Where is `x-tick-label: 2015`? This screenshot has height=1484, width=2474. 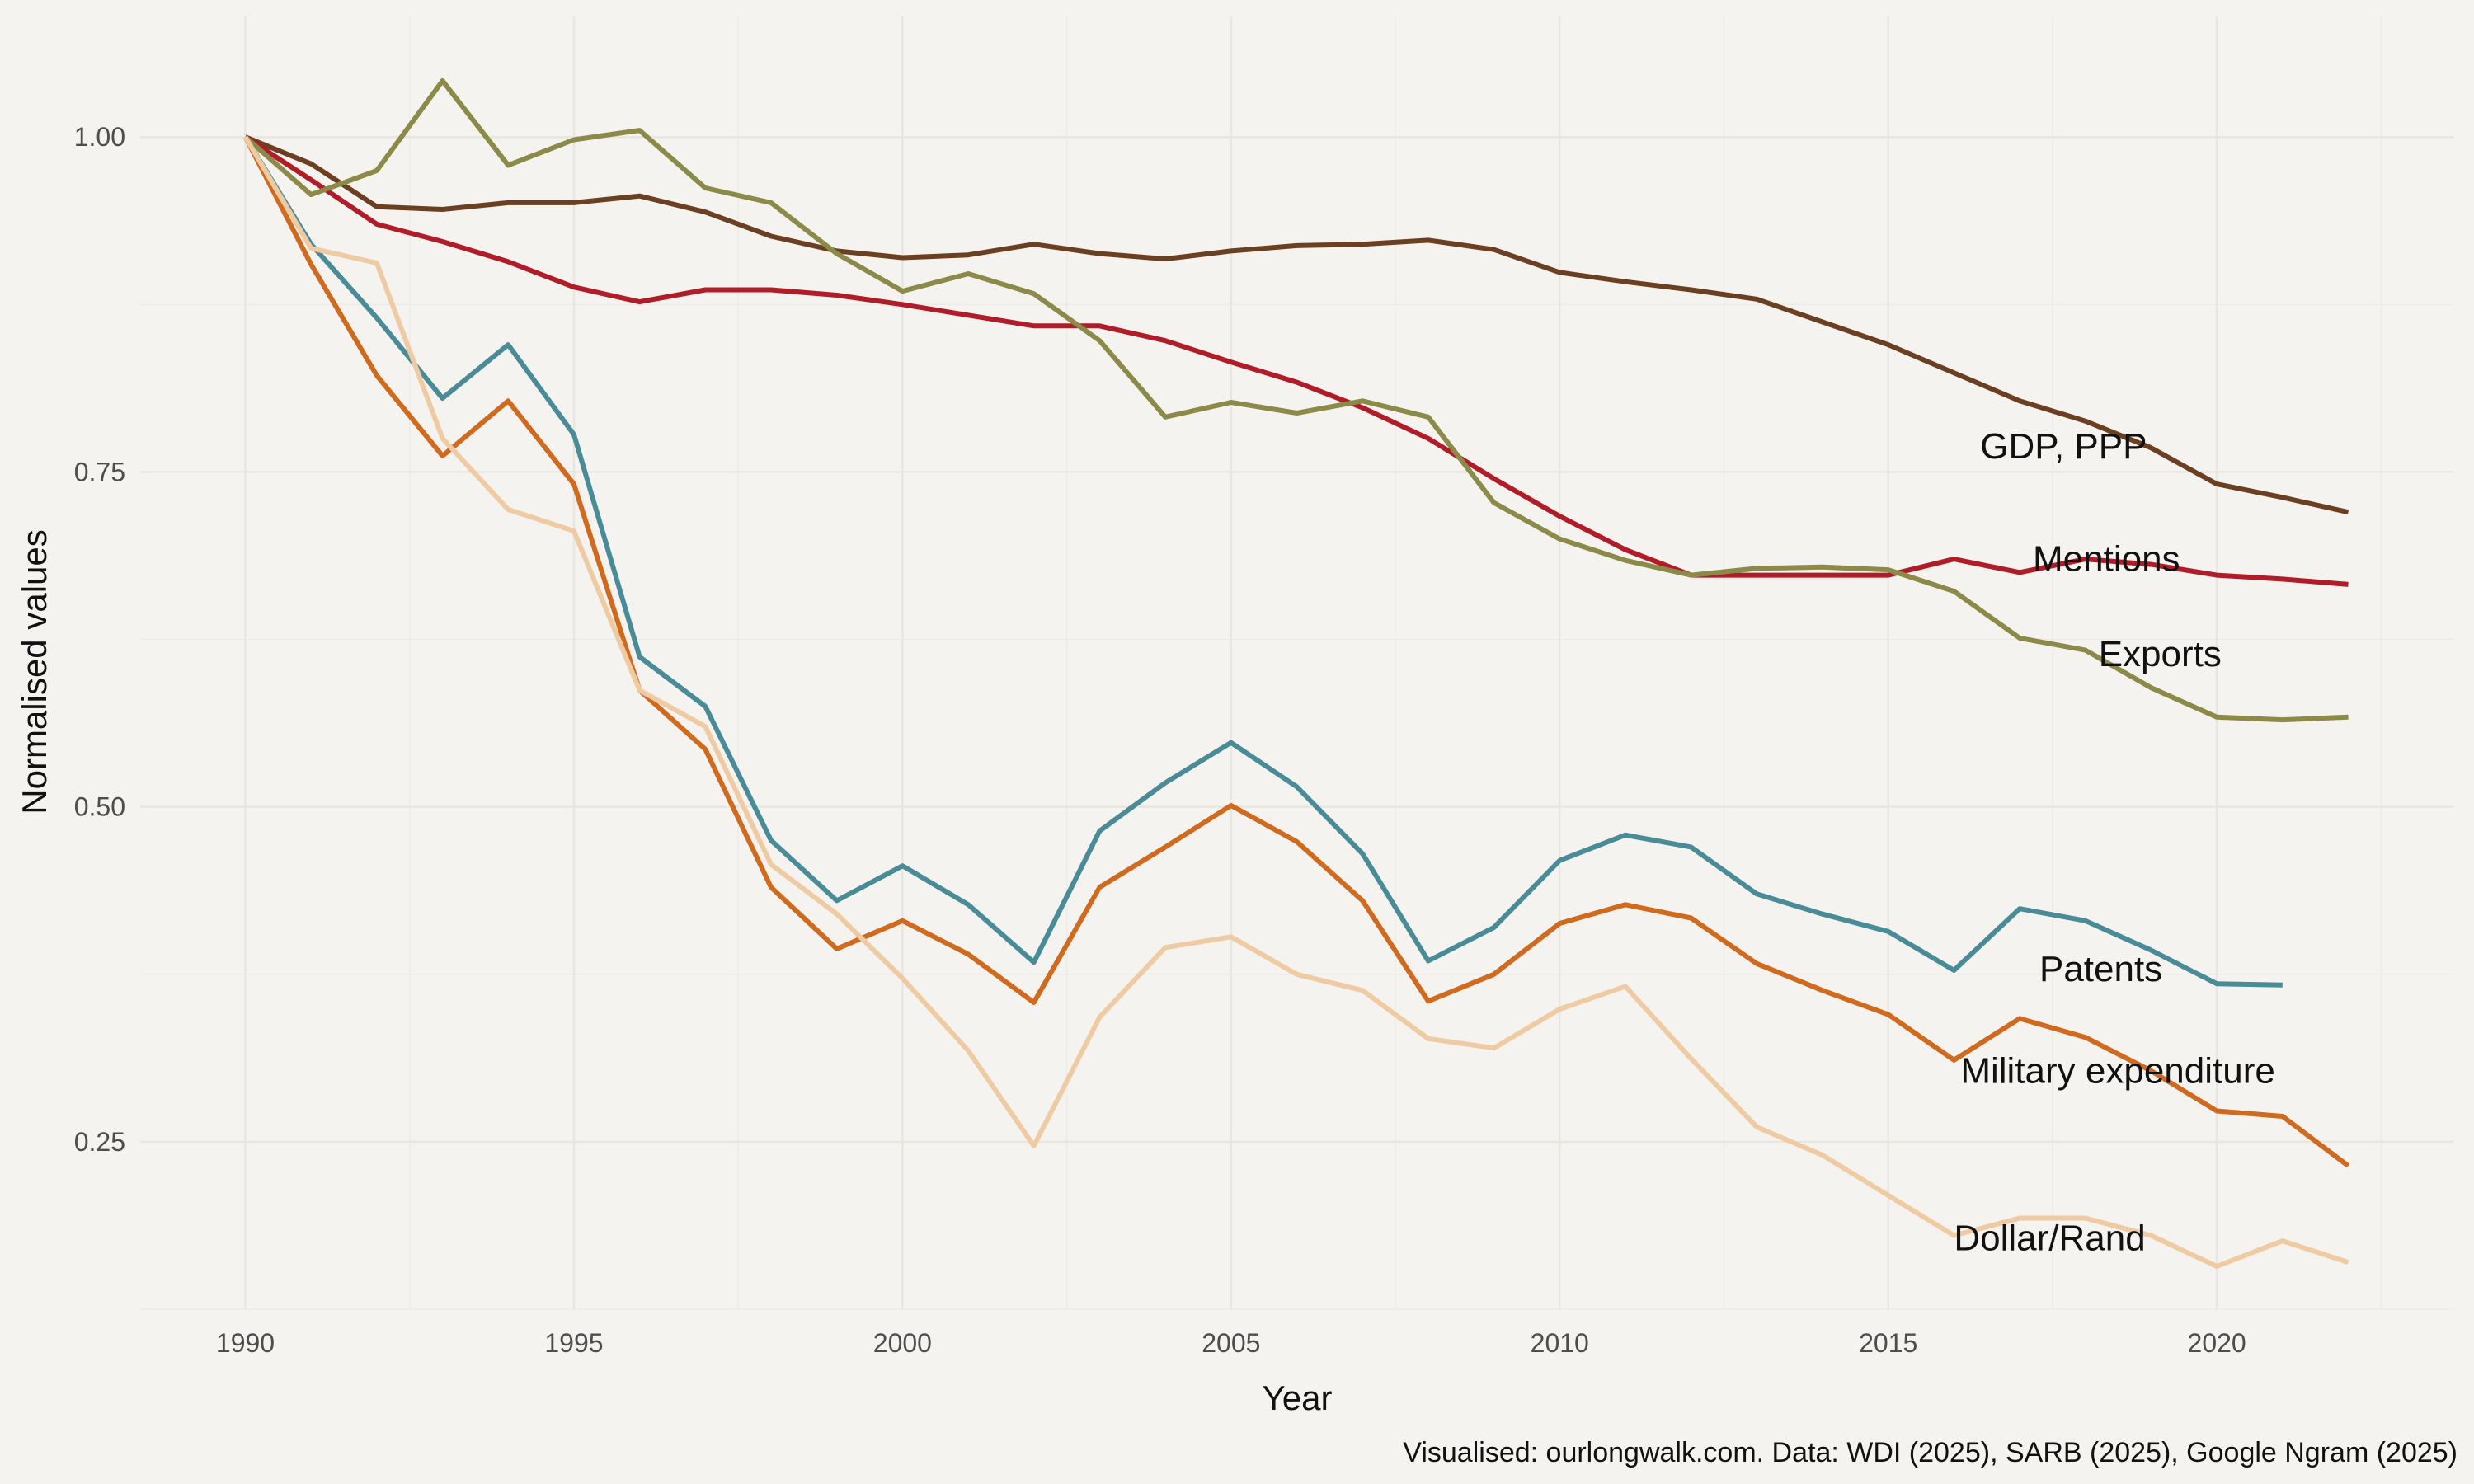 x-tick-label: 2015 is located at coordinates (1888, 1343).